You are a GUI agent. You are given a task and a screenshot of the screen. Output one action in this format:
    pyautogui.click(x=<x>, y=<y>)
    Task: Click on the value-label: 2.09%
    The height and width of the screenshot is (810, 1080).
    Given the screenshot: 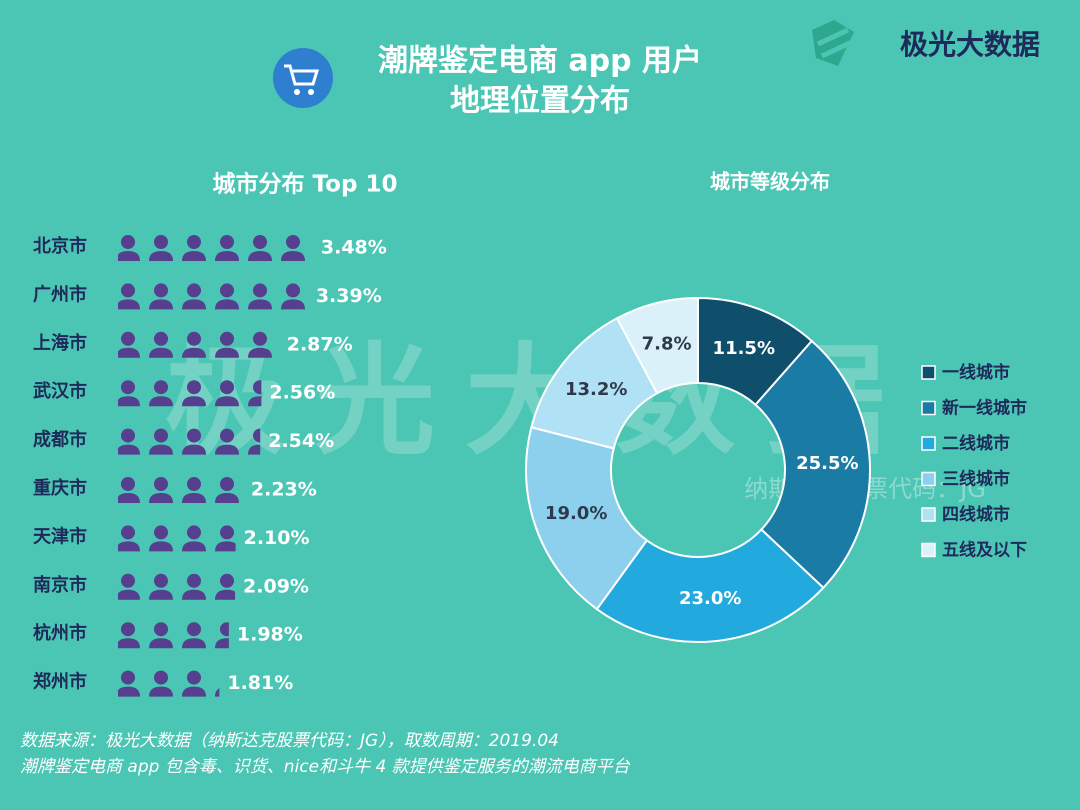 What is the action you would take?
    pyautogui.click(x=276, y=586)
    